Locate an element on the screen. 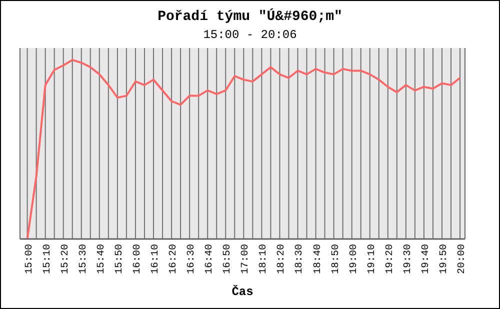  x-tick-label: 16:30 is located at coordinates (192, 259).